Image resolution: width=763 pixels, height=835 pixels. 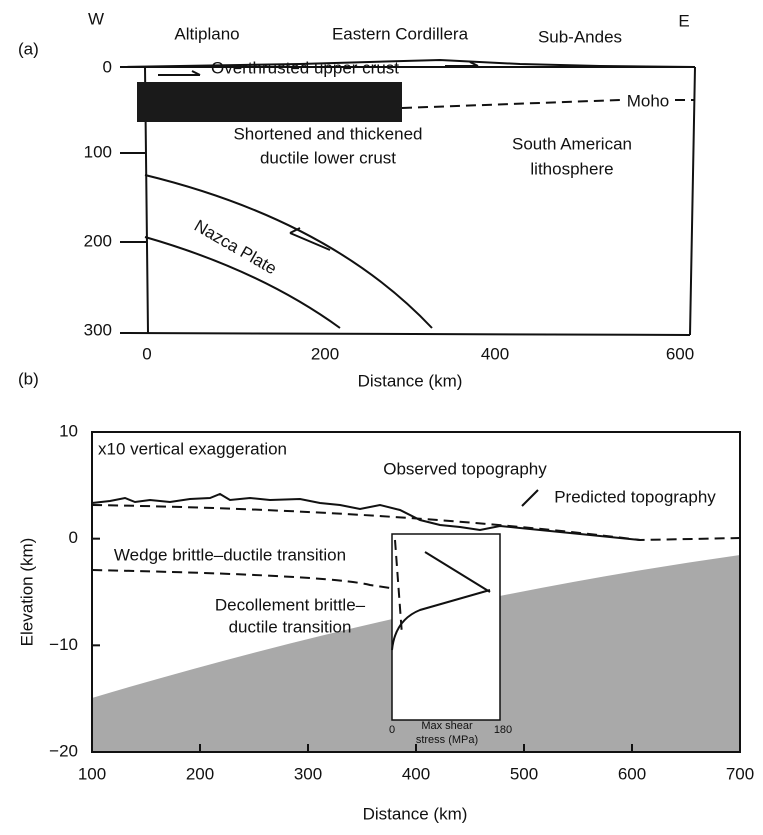 I want to click on annotation: x10 vertical exaggeration, so click(x=192, y=448).